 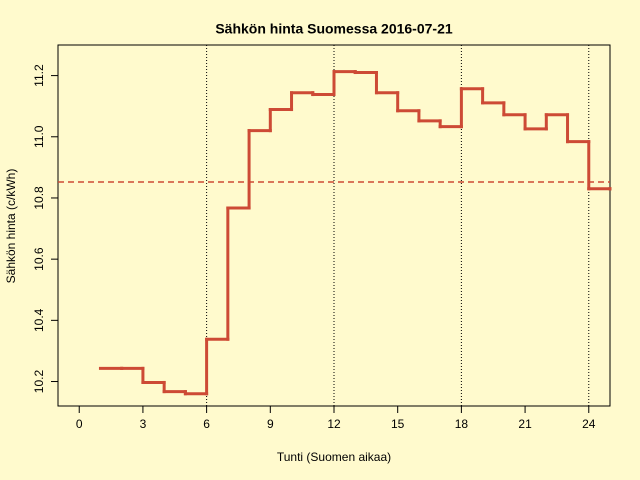 I want to click on x-tick-label: 6, so click(x=206, y=424).